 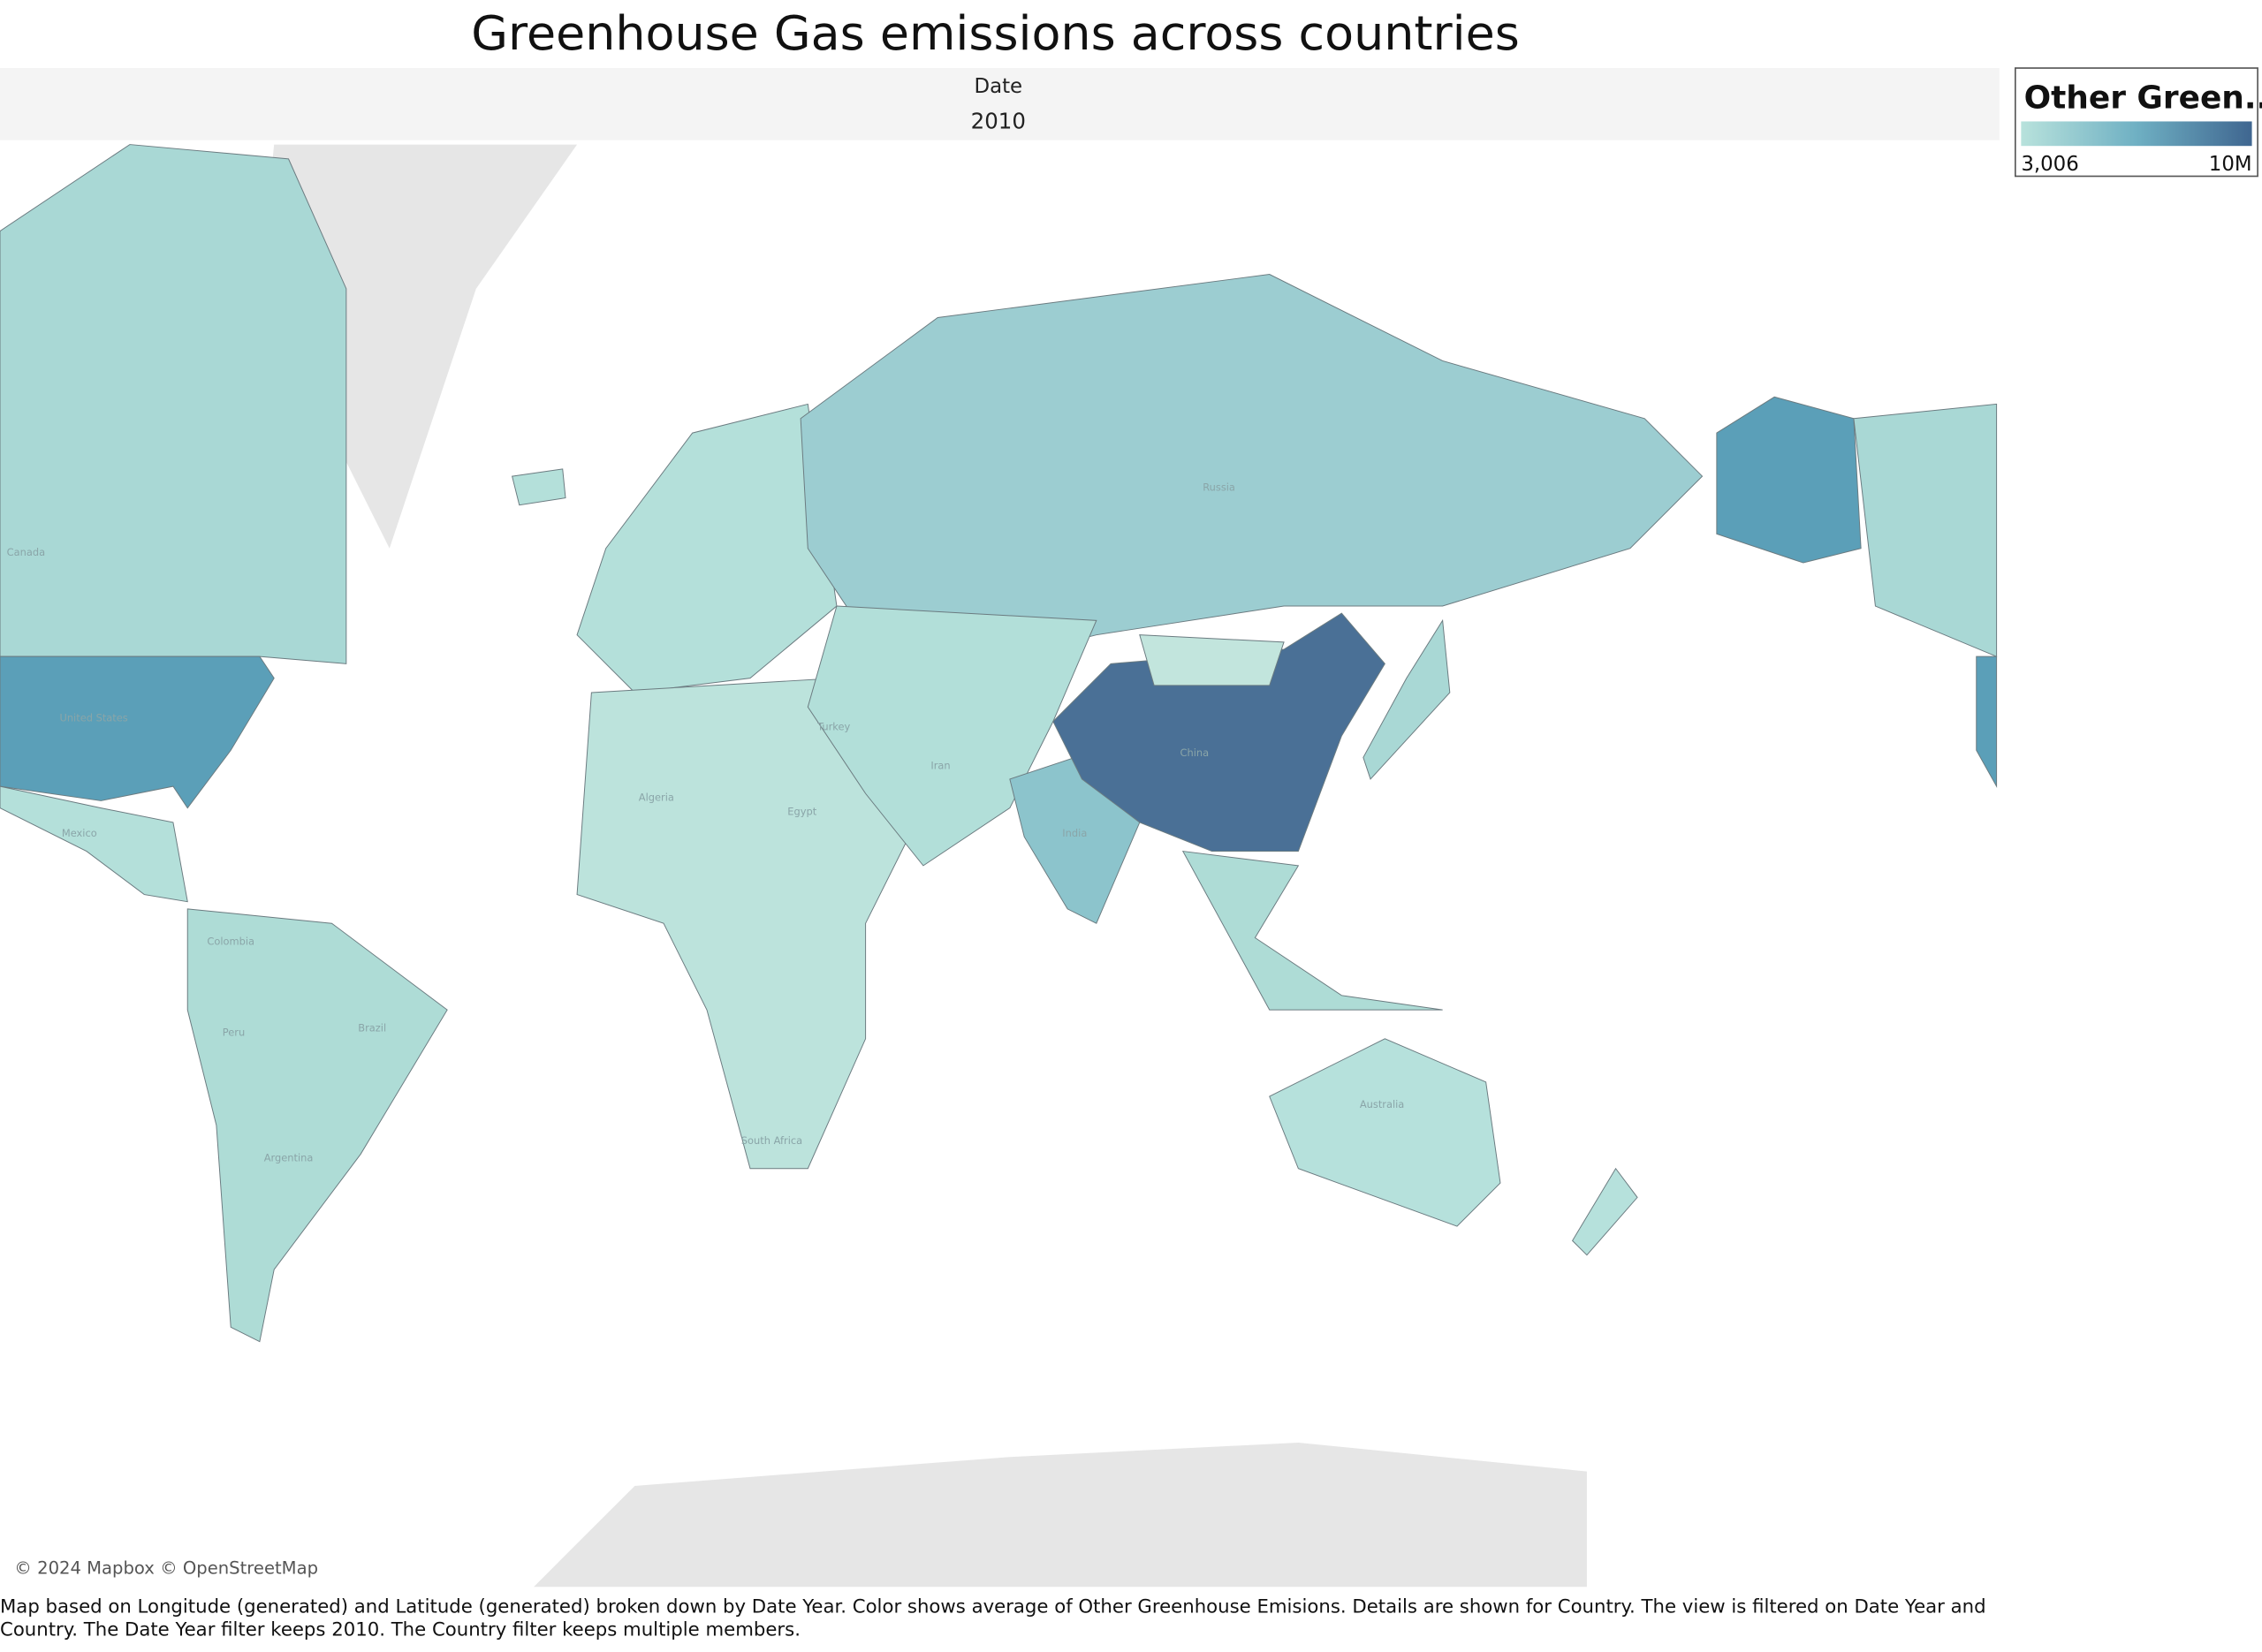 I want to click on australia, so click(x=1385, y=1132).